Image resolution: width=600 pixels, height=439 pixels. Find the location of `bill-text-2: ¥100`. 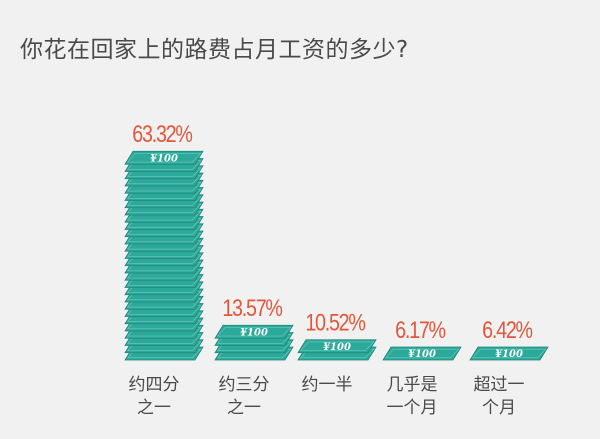

bill-text-2: ¥100 is located at coordinates (337, 347).